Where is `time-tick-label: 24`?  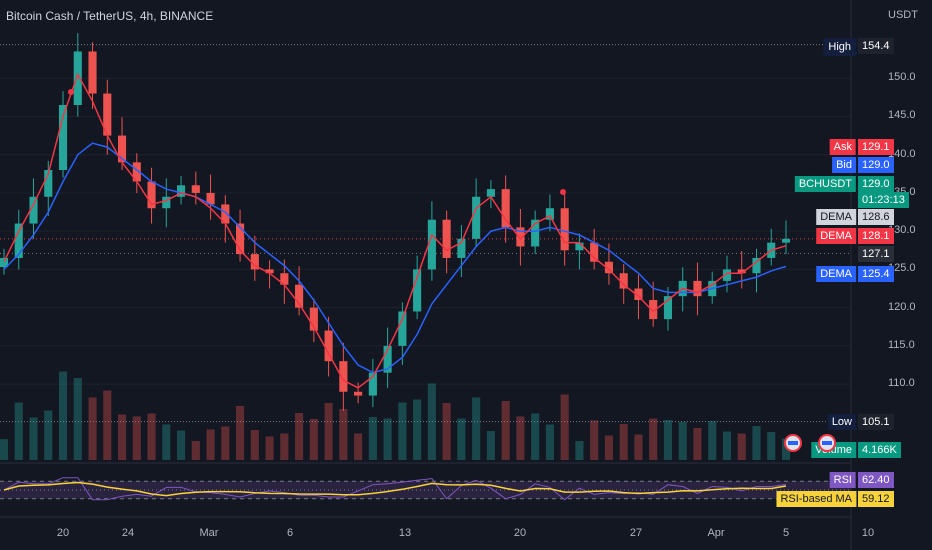 time-tick-label: 24 is located at coordinates (128, 533).